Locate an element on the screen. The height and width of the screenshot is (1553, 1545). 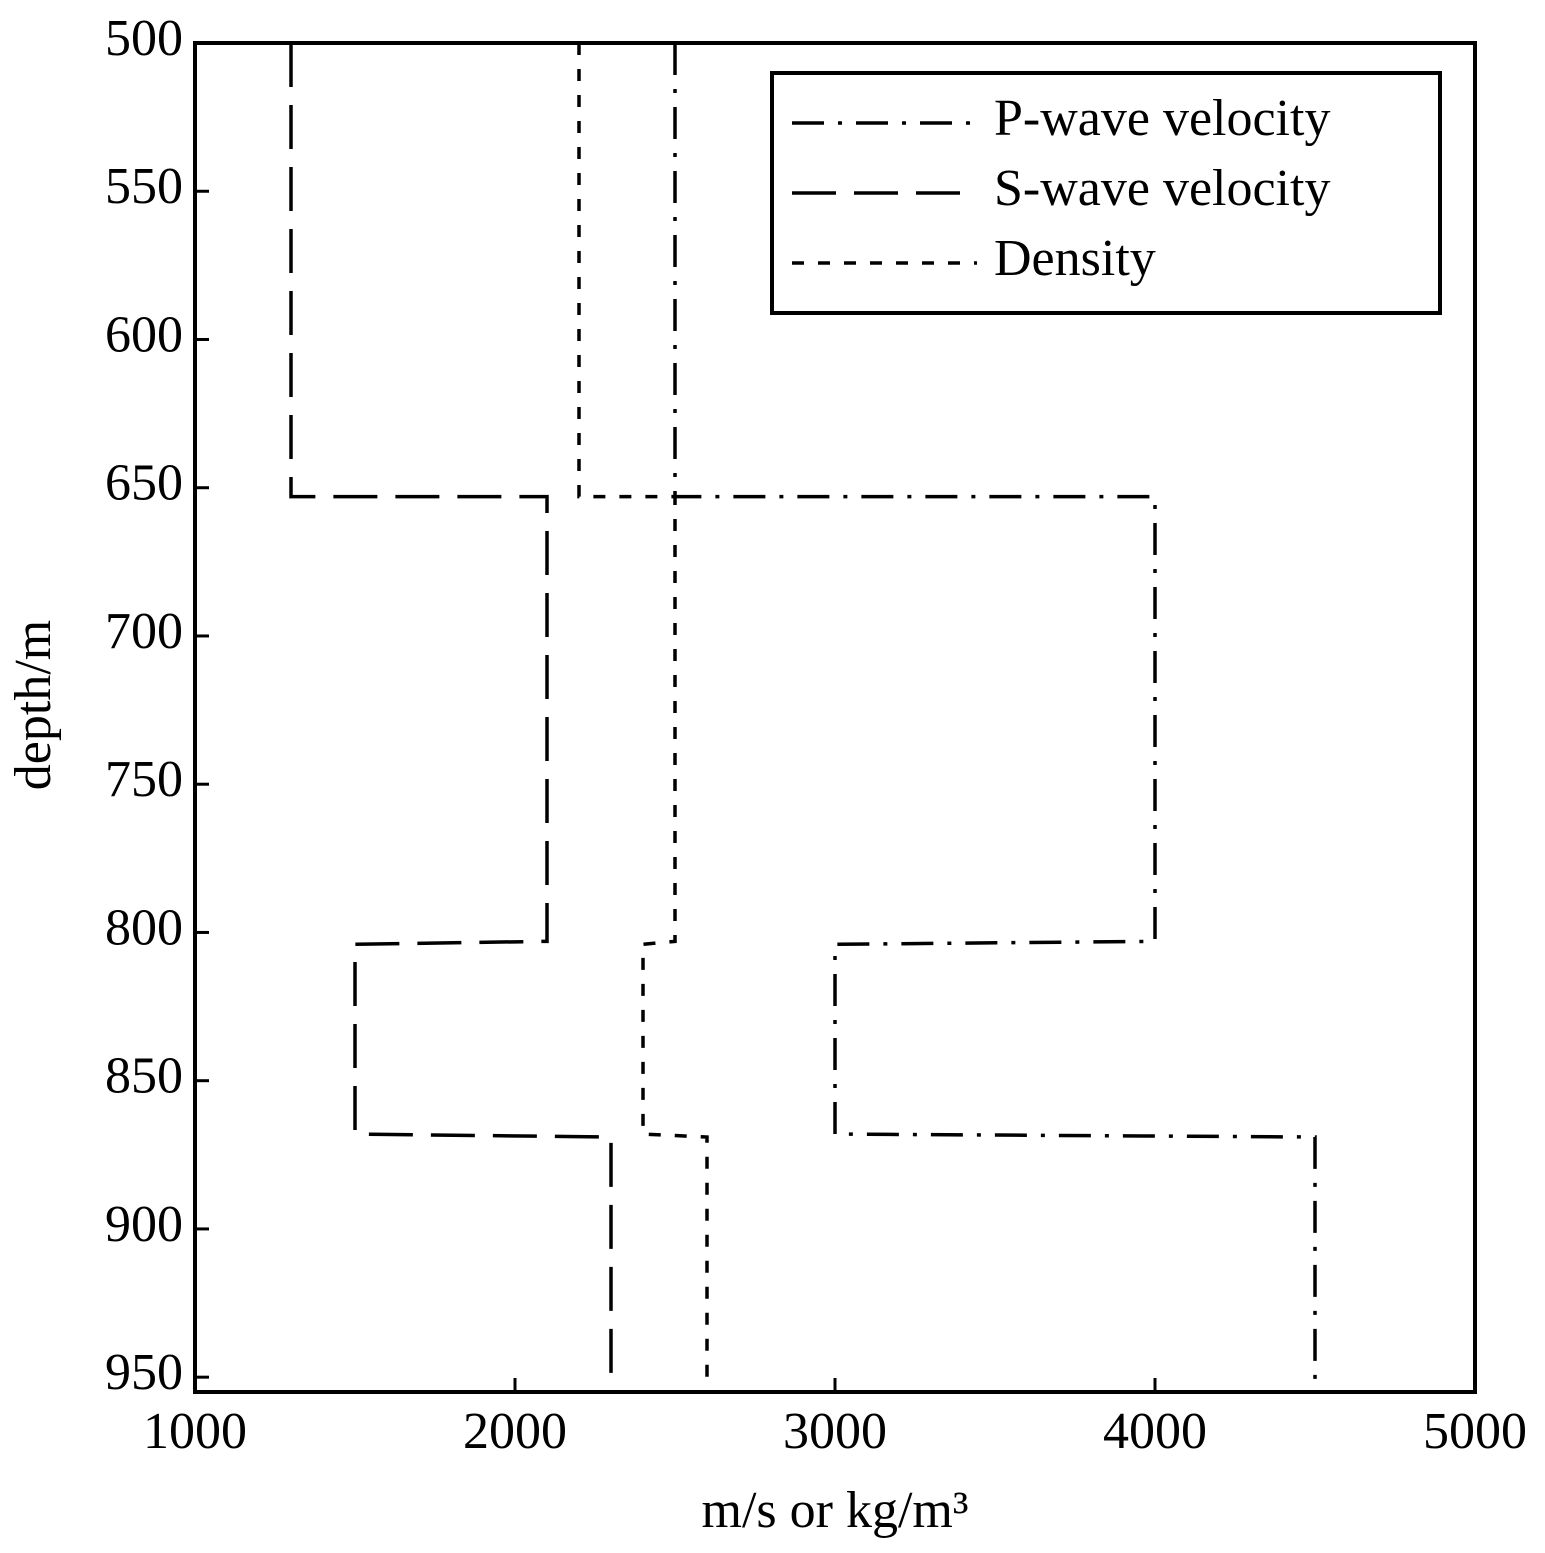
legend-label: P-wave velocity is located at coordinates (1162, 118).